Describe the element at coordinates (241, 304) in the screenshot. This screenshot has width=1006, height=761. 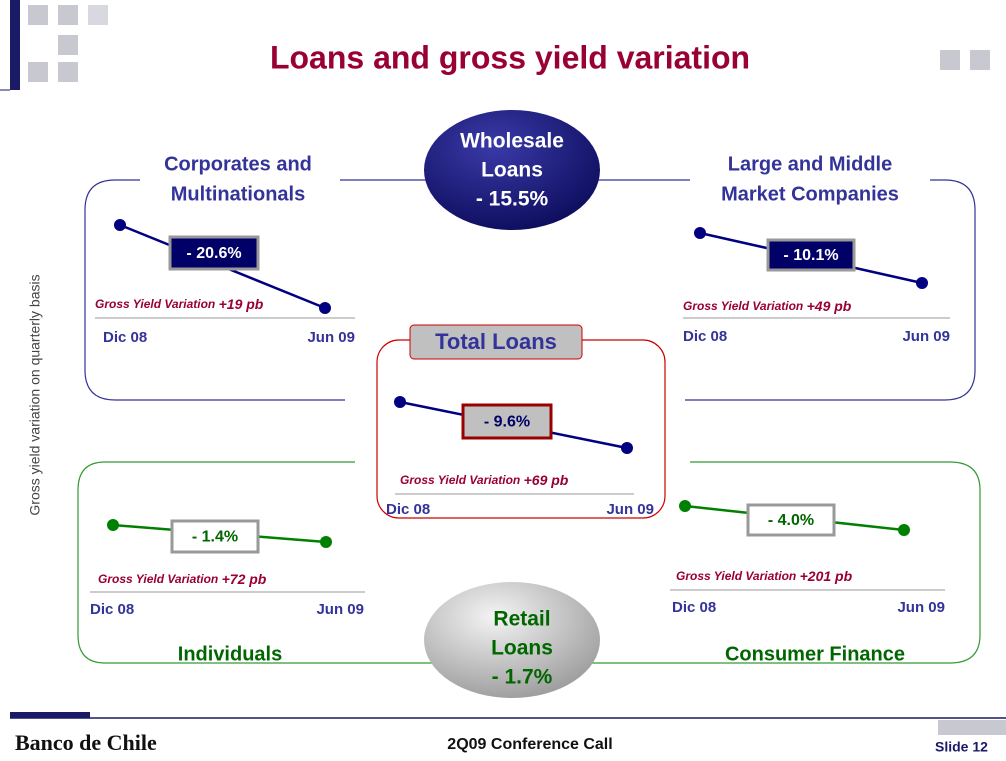
I see `yield-value: +19 pb` at that location.